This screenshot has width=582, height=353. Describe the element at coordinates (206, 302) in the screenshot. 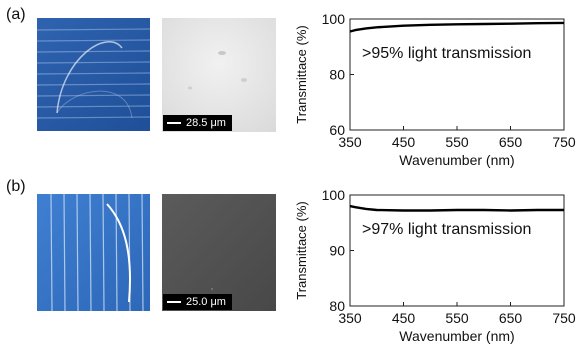

I see `scale-bar-label-b: 25.0 μm` at that location.